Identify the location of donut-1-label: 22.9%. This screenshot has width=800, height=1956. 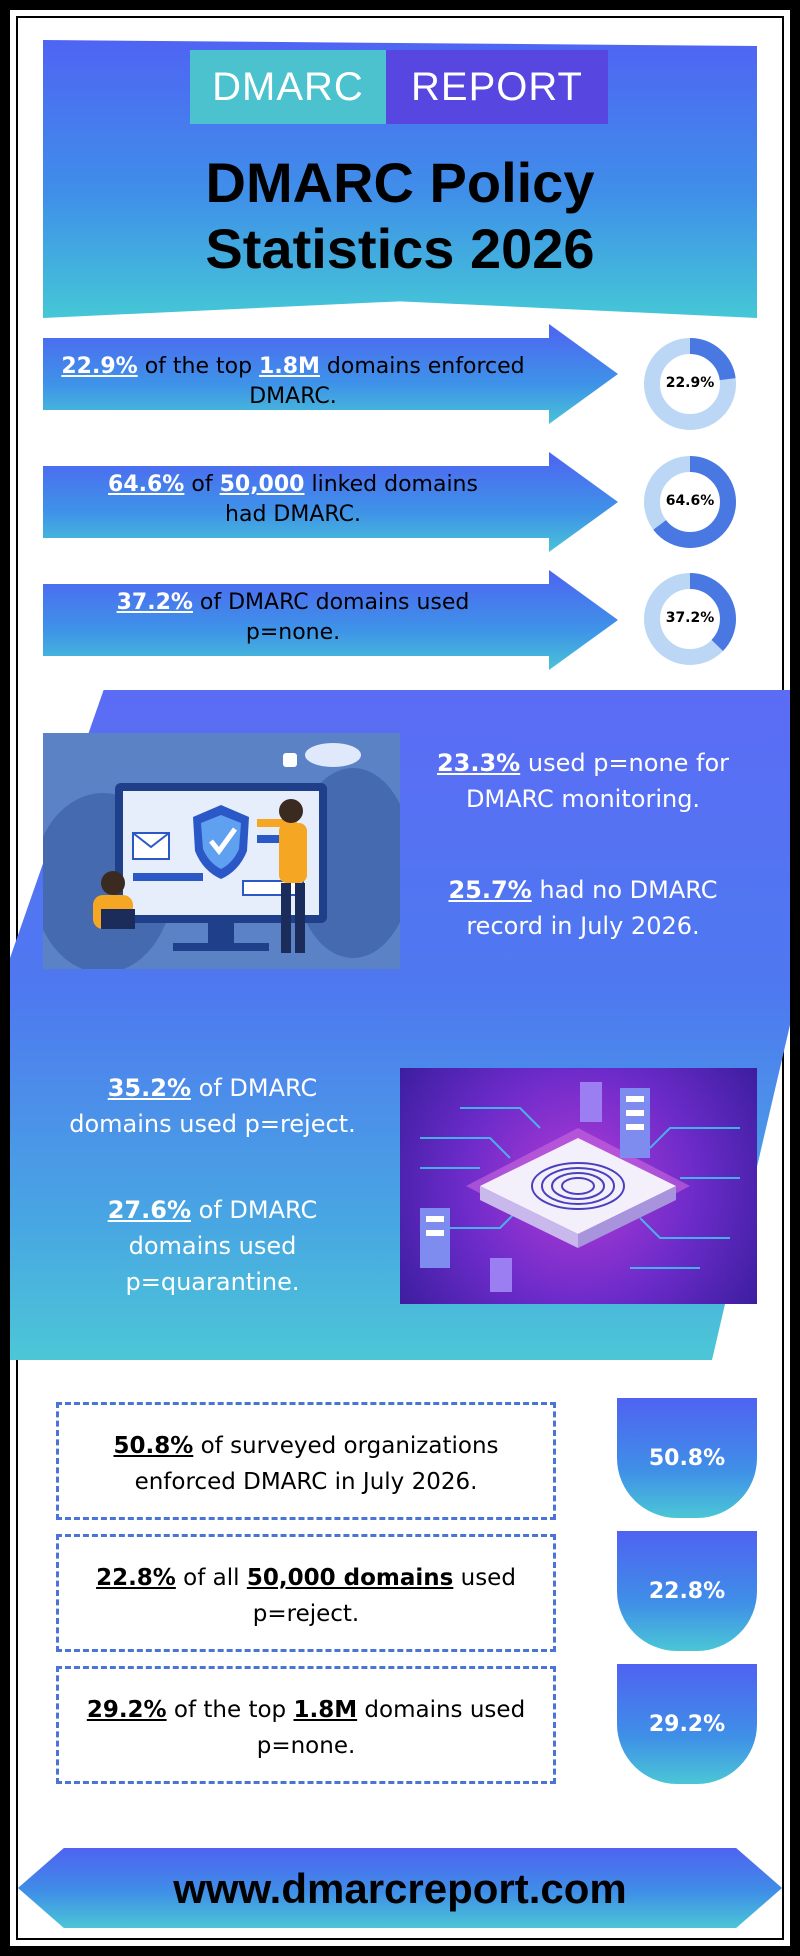
(690, 383).